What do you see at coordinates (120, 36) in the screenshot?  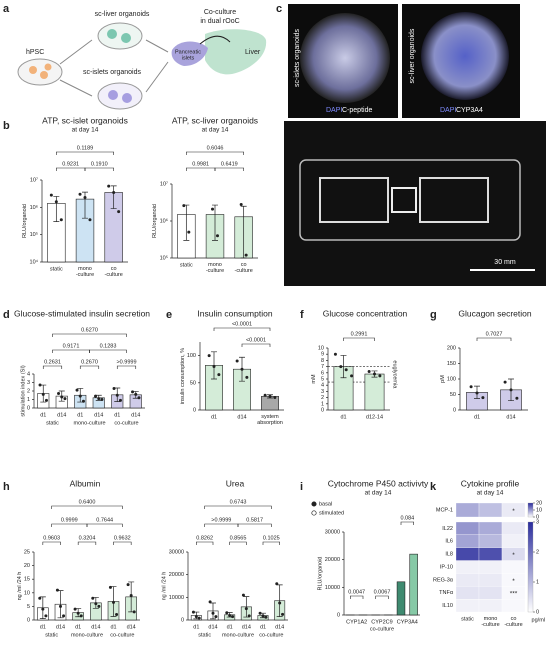 I see `dish` at bounding box center [120, 36].